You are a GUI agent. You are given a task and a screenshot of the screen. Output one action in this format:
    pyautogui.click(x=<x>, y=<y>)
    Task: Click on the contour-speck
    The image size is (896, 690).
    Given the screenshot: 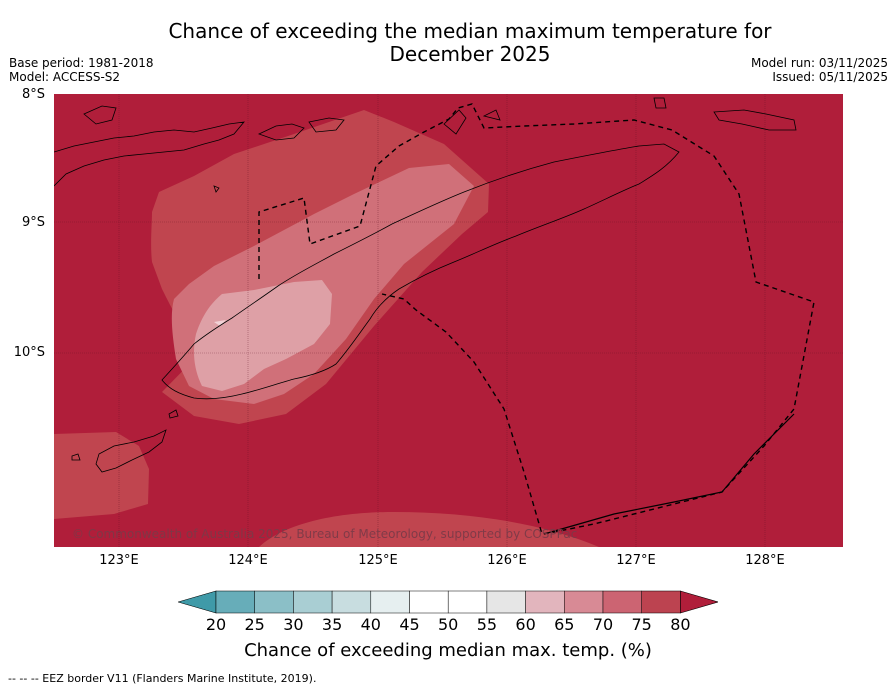 What is the action you would take?
    pyautogui.click(x=220, y=323)
    